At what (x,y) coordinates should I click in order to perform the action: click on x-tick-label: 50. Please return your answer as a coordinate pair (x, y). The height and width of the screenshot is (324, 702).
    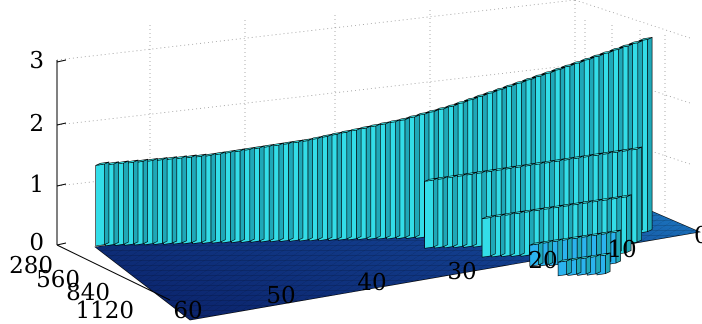
    Looking at the image, I should click on (280, 296).